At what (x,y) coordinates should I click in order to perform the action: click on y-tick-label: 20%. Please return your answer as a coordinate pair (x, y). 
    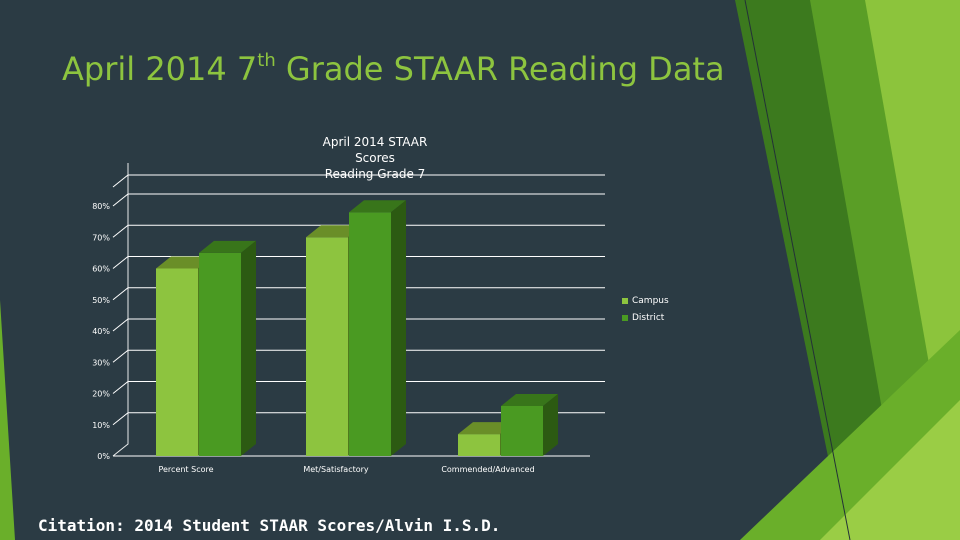
    Looking at the image, I should click on (101, 394).